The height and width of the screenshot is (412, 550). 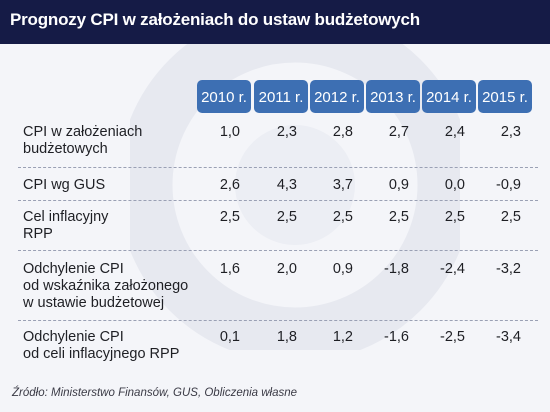 I want to click on row-label-line: od celi inflacyjnego RPP, so click(x=101, y=354).